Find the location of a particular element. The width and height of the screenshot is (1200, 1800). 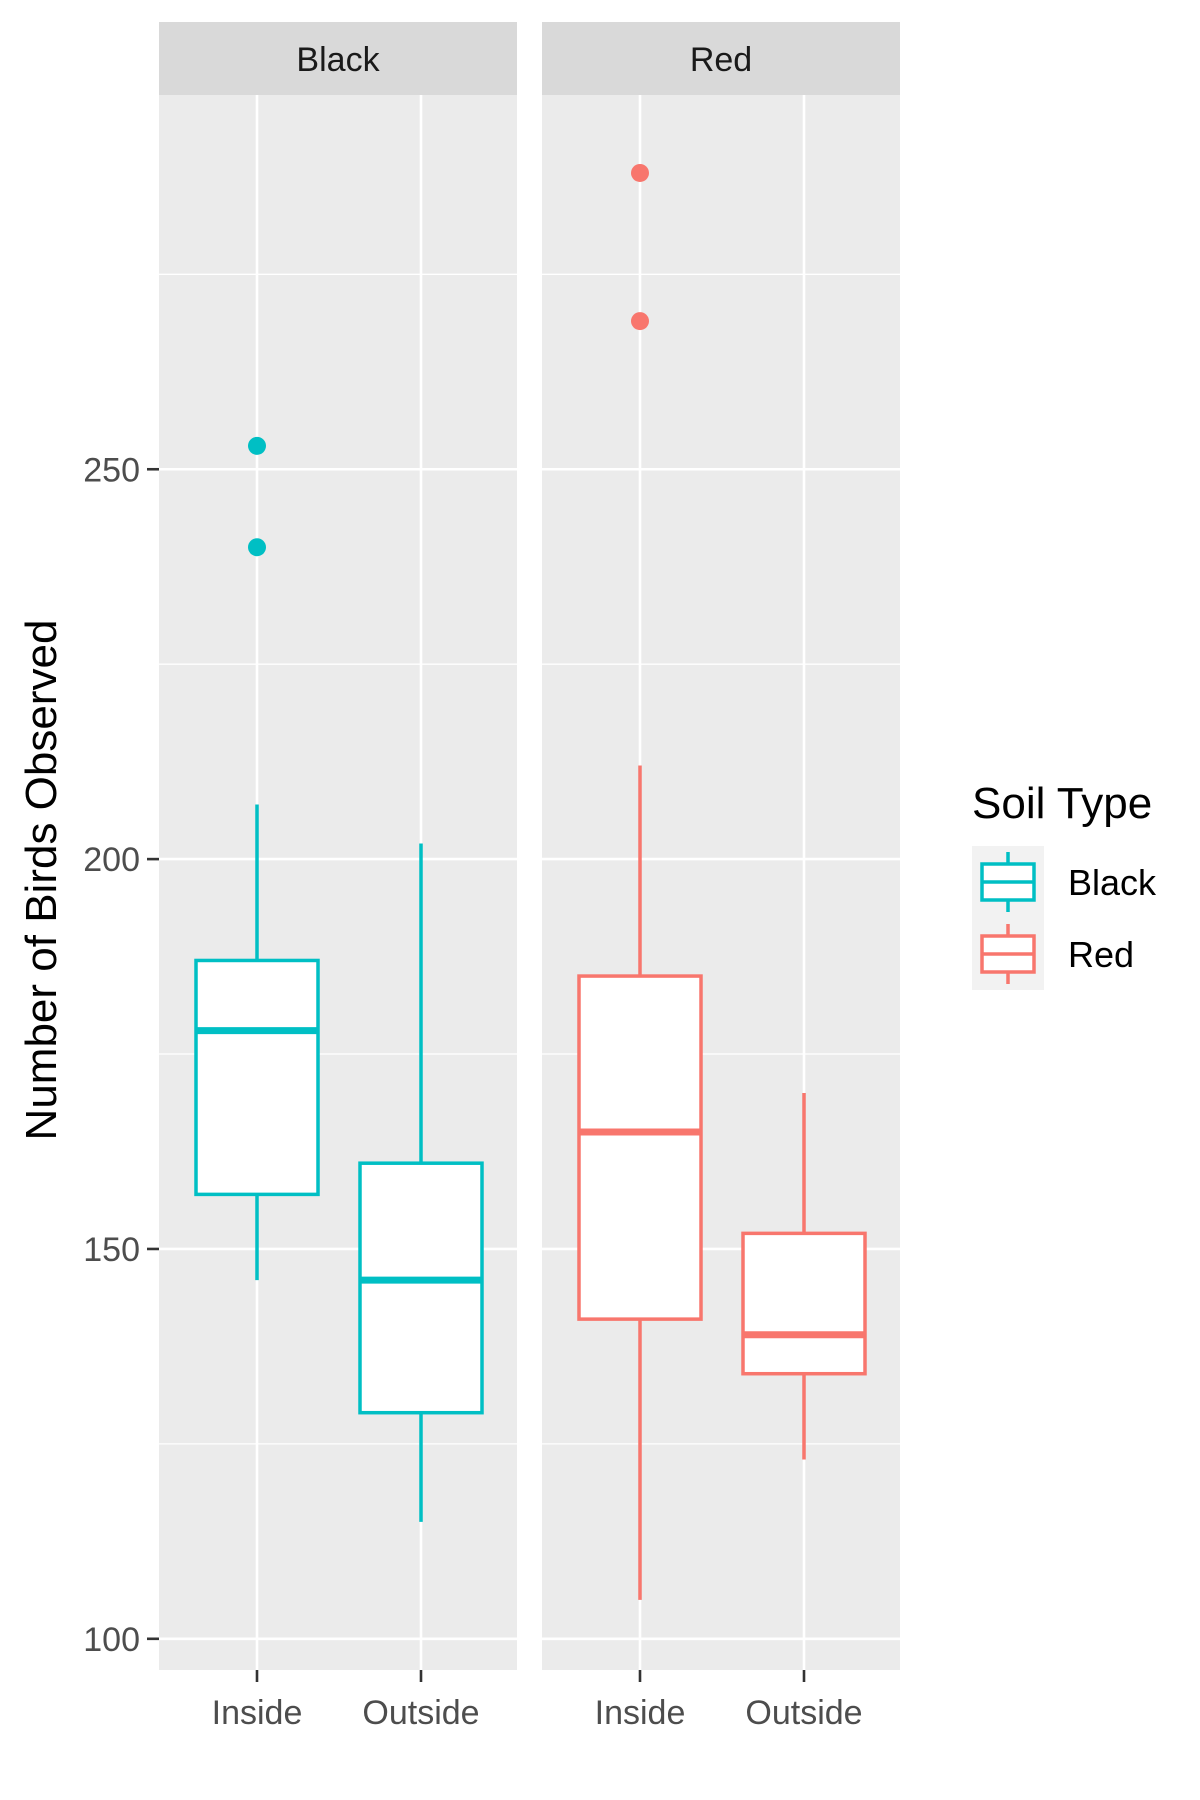

y-tick-label: 100 is located at coordinates (111, 1640).